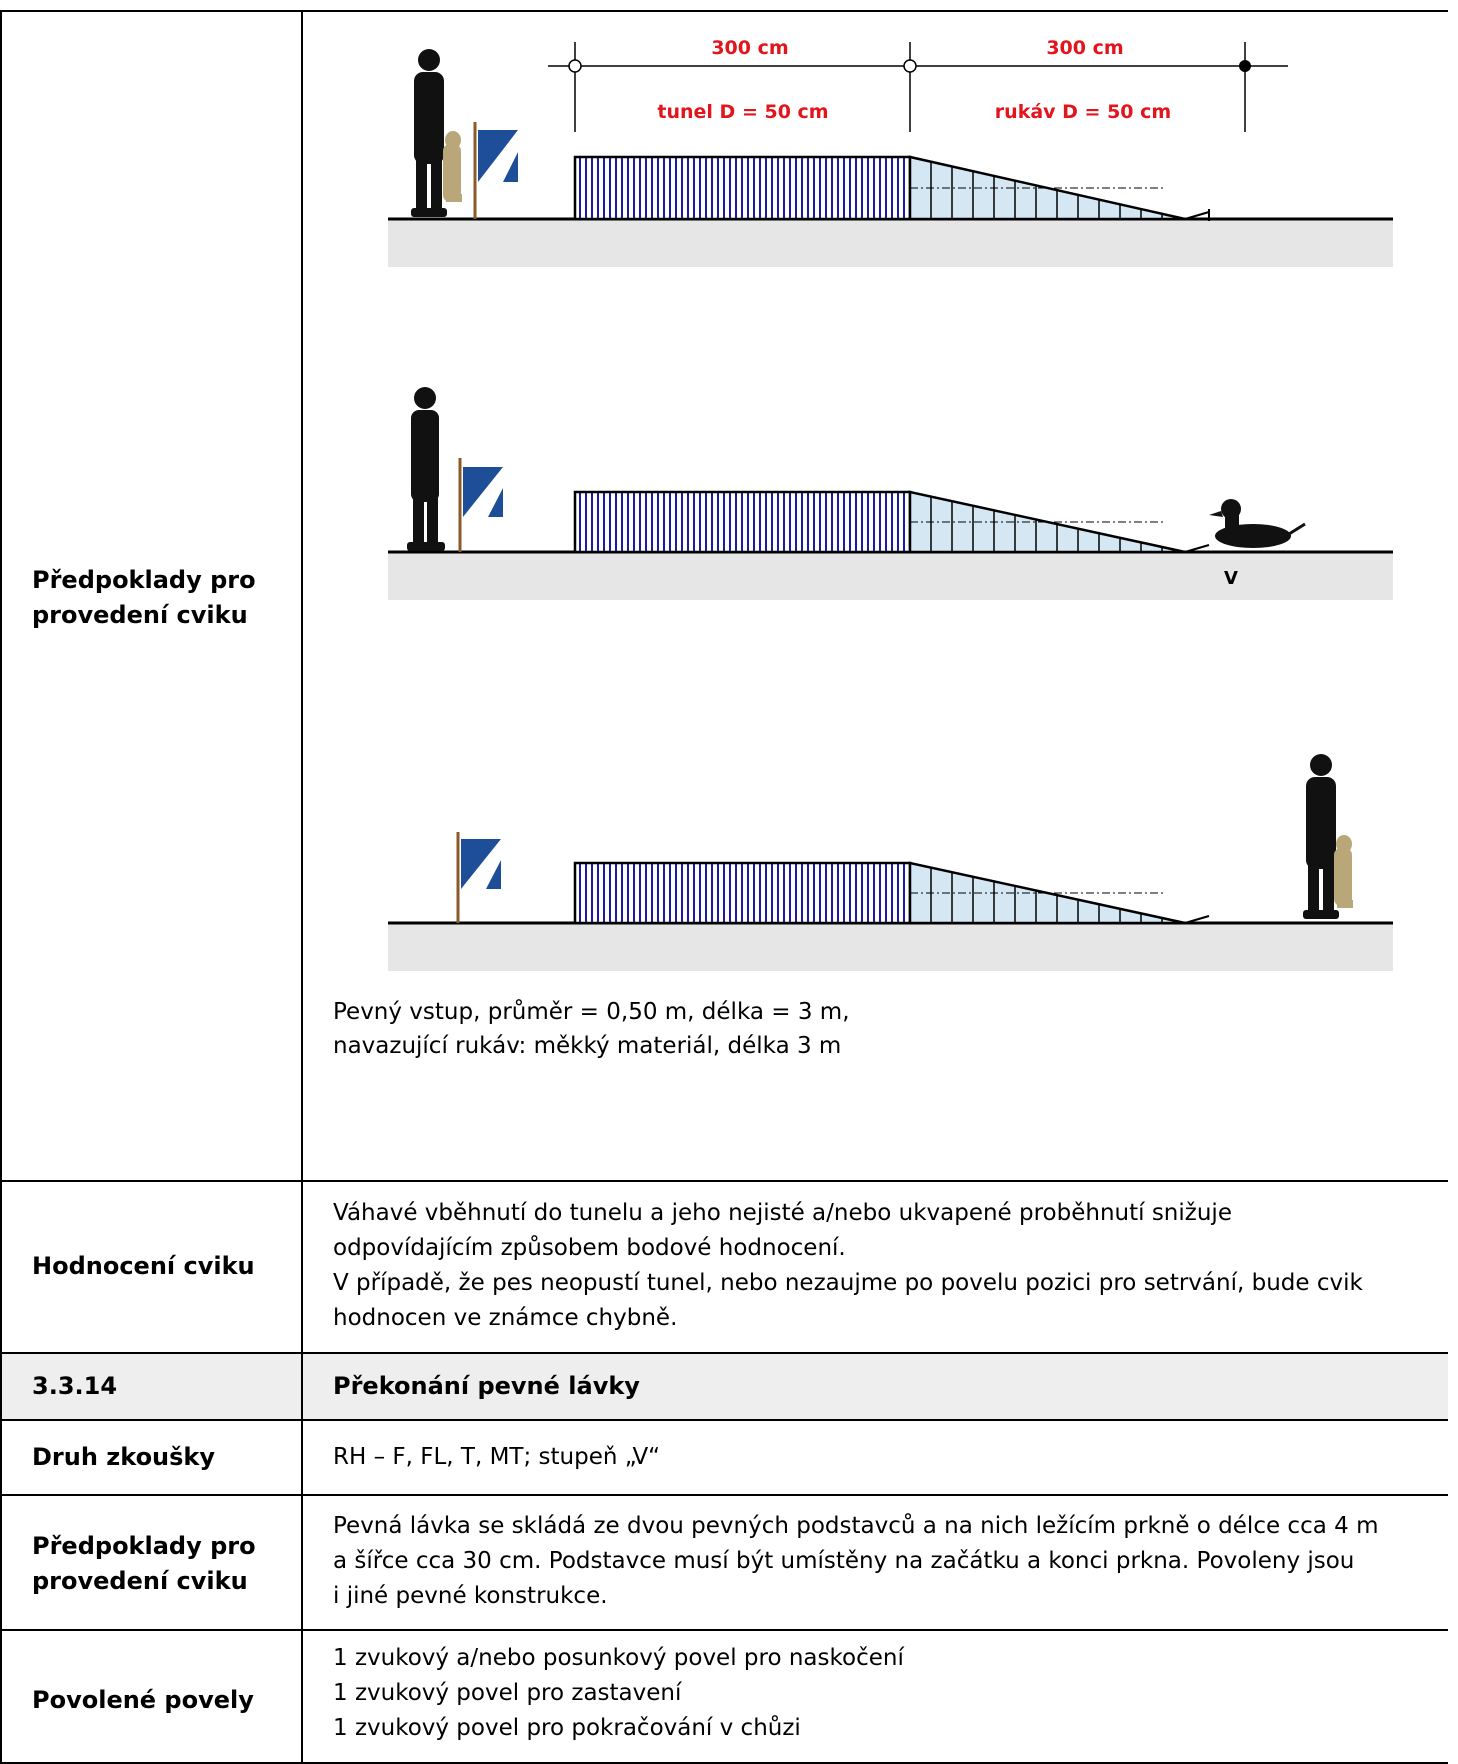 This screenshot has width=1458, height=1764. Describe the element at coordinates (724, 1385) in the screenshot. I see `section-header-row: 3.3.14 Překonání pevné lávky` at that location.